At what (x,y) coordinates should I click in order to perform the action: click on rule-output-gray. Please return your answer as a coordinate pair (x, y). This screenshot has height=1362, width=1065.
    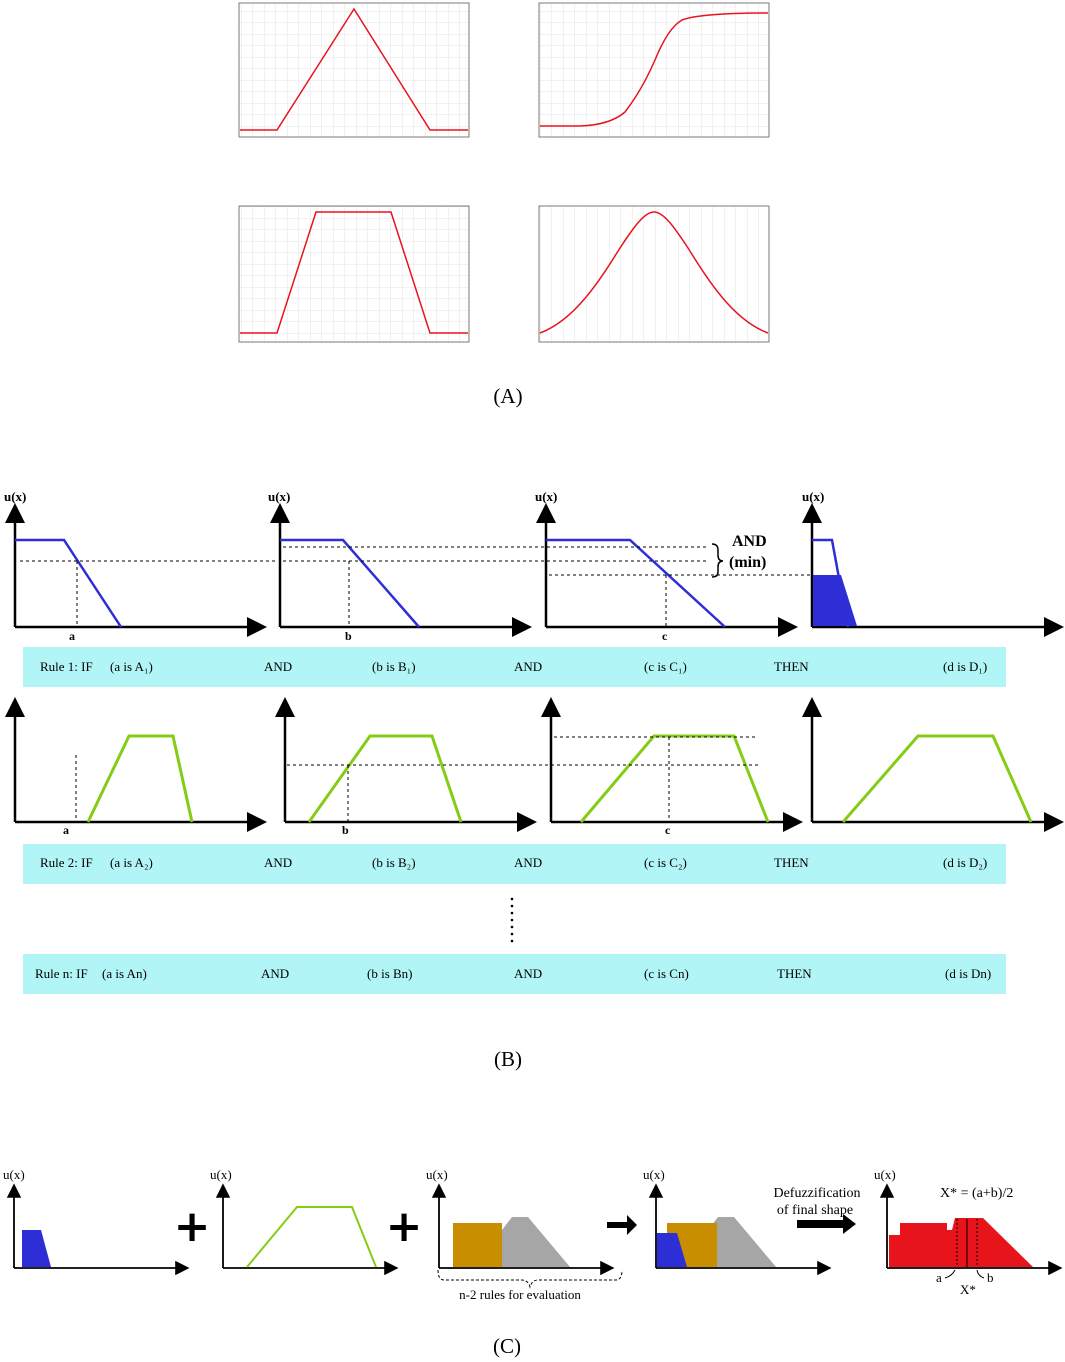
    Looking at the image, I should click on (536, 1242).